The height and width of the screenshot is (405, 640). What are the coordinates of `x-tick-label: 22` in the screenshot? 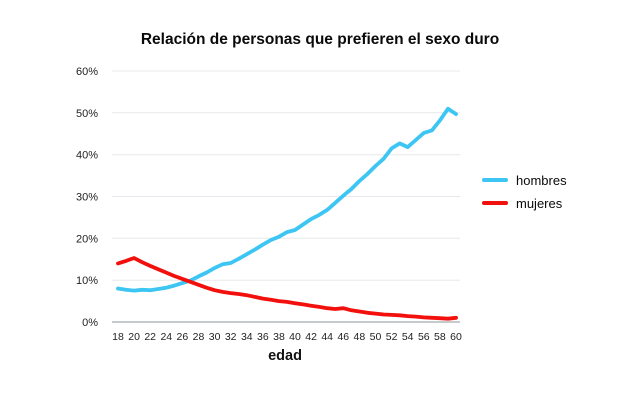 It's located at (150, 337).